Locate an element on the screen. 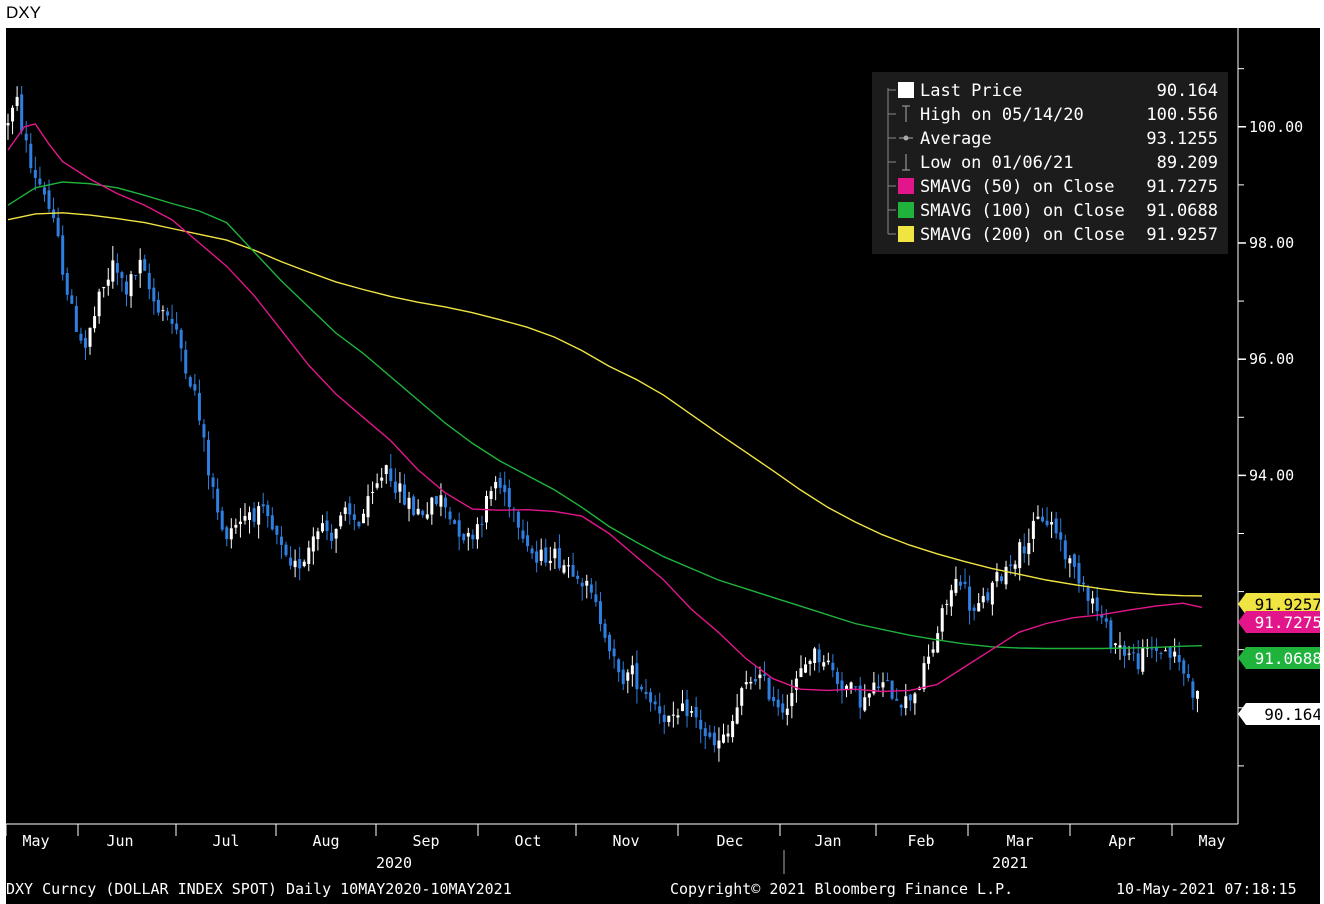 The width and height of the screenshot is (1324, 904). price-badge-text: 91.0688 is located at coordinates (1287, 658).